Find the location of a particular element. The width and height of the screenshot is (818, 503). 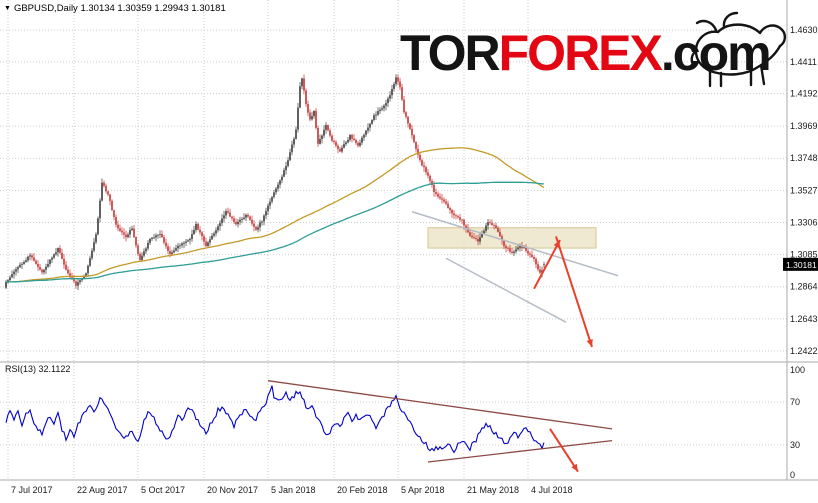

svg-text: 100 is located at coordinates (797, 370).